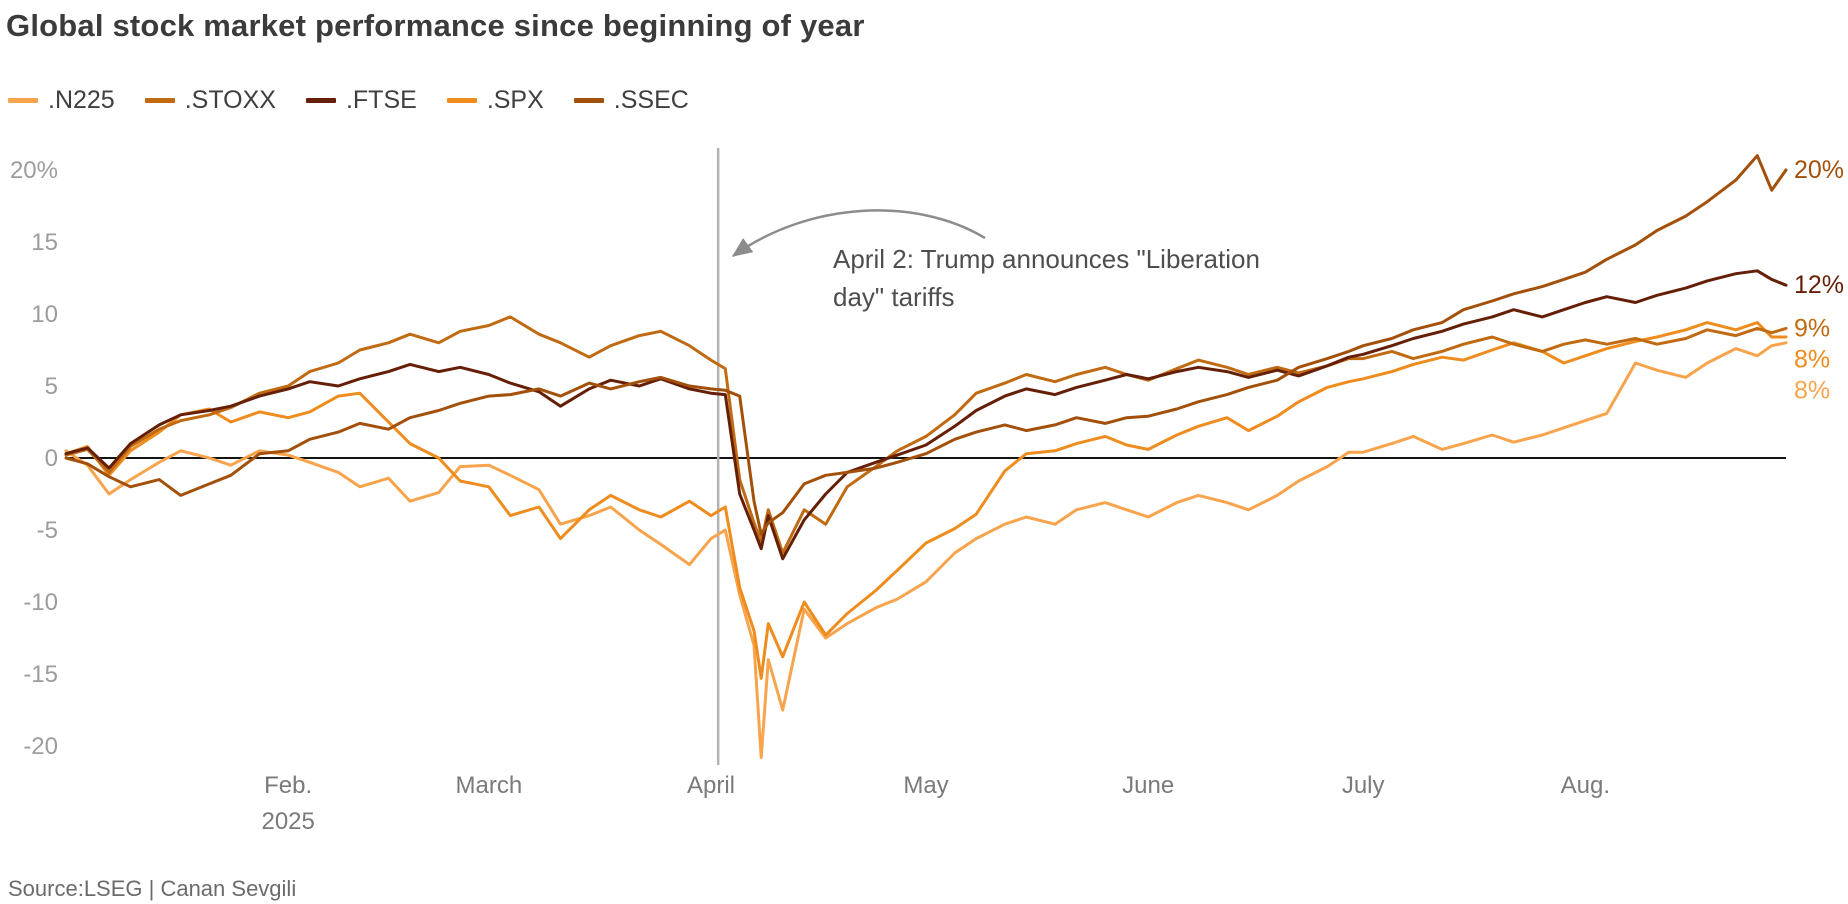 The height and width of the screenshot is (904, 1848). I want to click on legend-label: .FTSE, so click(381, 100).